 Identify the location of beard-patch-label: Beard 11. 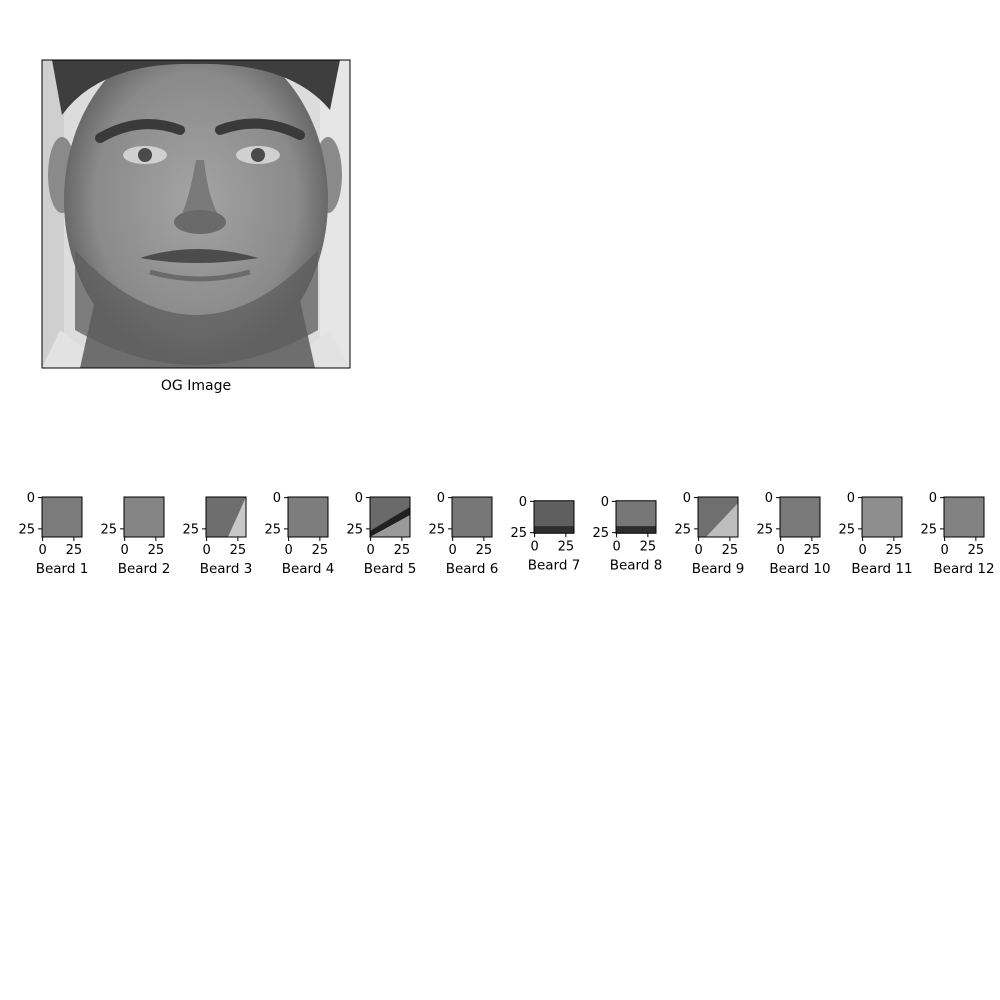
(881, 569).